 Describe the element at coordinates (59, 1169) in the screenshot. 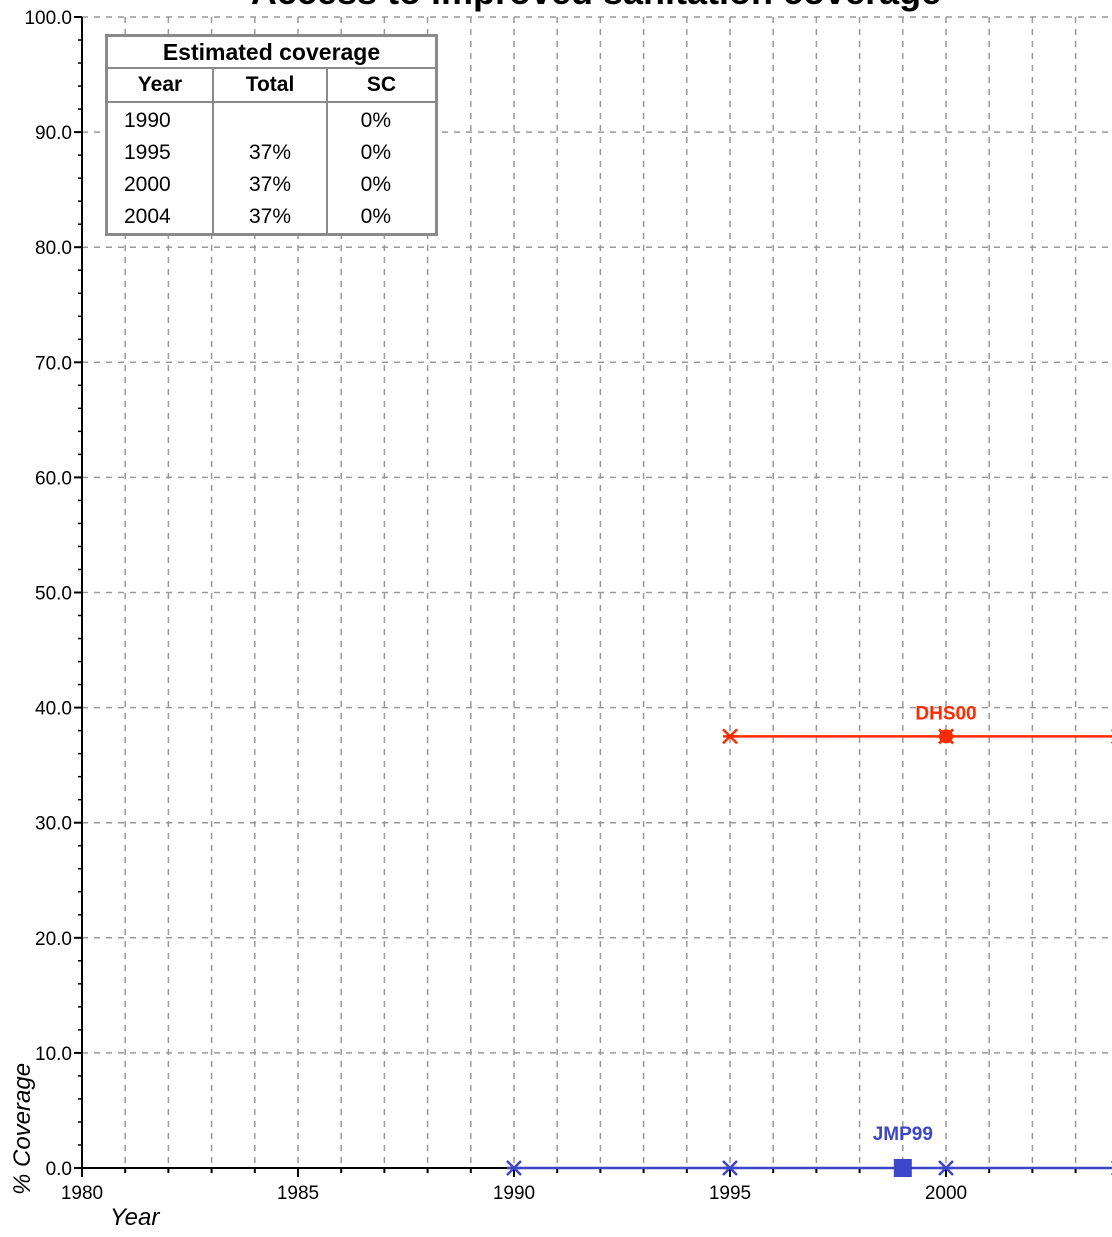

I see `y-tick-label: 0.0` at that location.